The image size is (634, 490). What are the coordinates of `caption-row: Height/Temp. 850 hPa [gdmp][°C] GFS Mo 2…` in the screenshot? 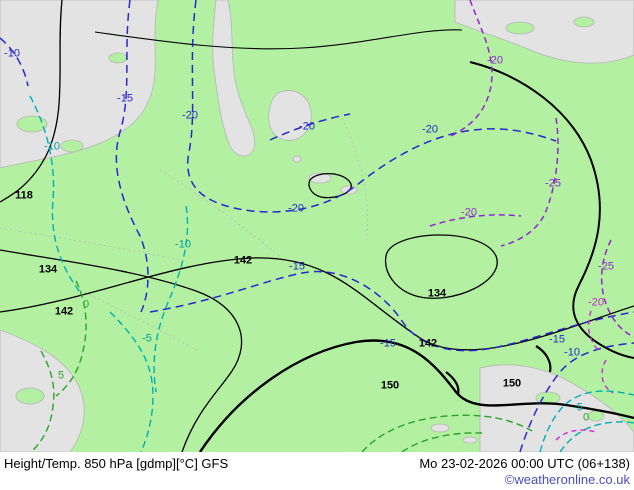 It's located at (317, 461).